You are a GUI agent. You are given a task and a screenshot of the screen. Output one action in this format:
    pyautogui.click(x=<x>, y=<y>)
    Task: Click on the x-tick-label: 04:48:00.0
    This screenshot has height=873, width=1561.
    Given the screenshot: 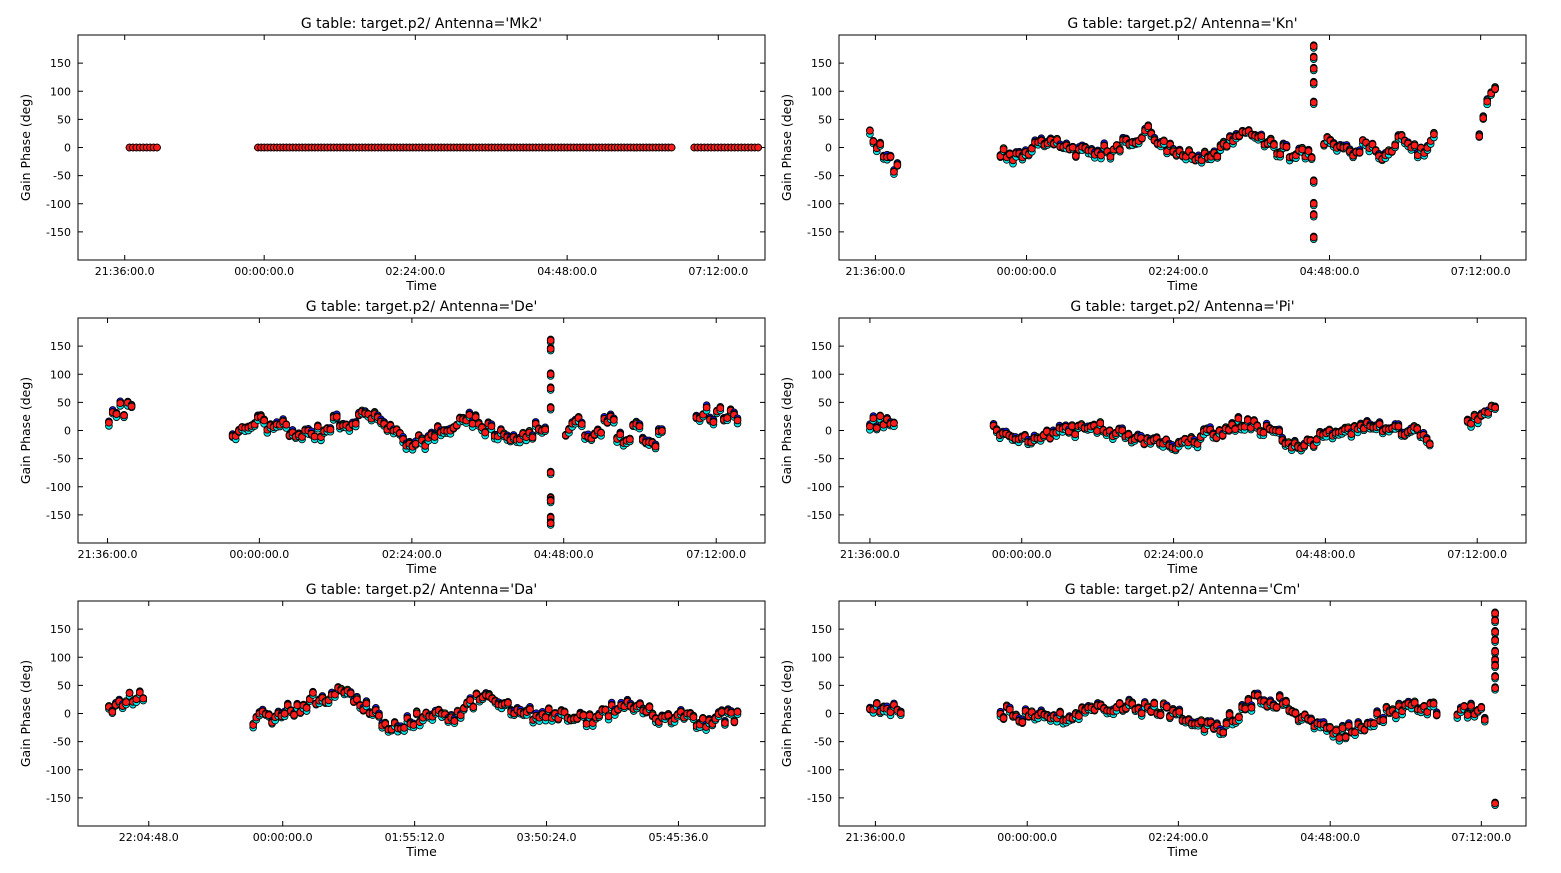 What is the action you would take?
    pyautogui.click(x=567, y=271)
    